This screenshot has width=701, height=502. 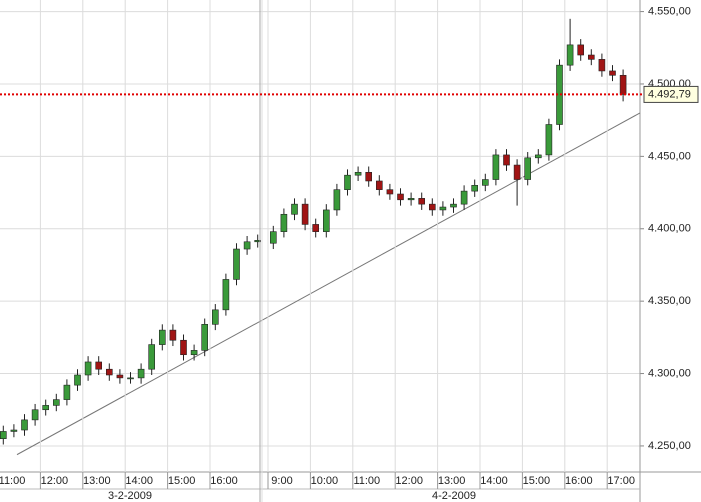 What do you see at coordinates (130, 496) in the screenshot?
I see `date-label: 3-2-2009` at bounding box center [130, 496].